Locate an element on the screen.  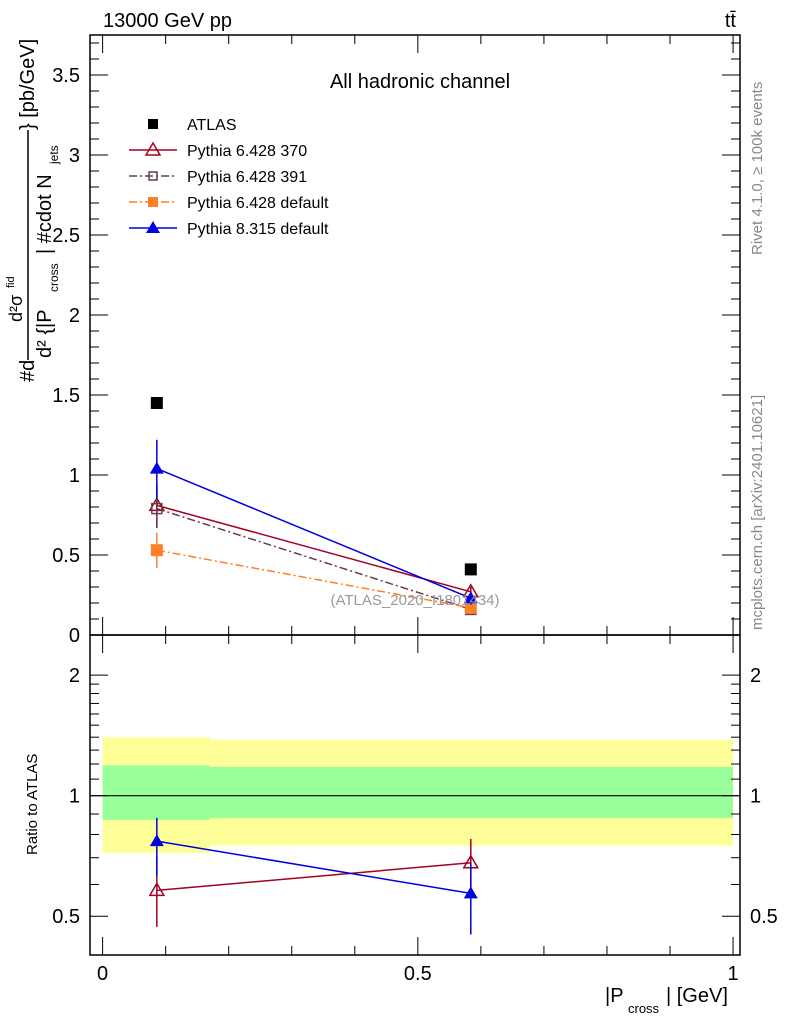
legend-label: Pythia 6.428 391 is located at coordinates (247, 177).